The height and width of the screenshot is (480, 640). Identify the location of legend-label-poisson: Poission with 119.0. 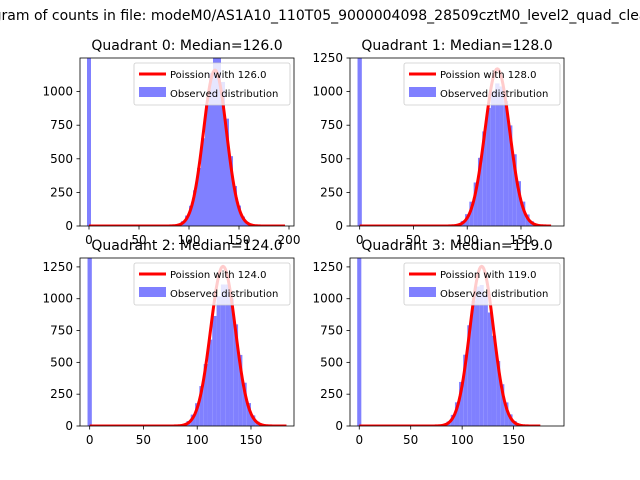
(488, 275).